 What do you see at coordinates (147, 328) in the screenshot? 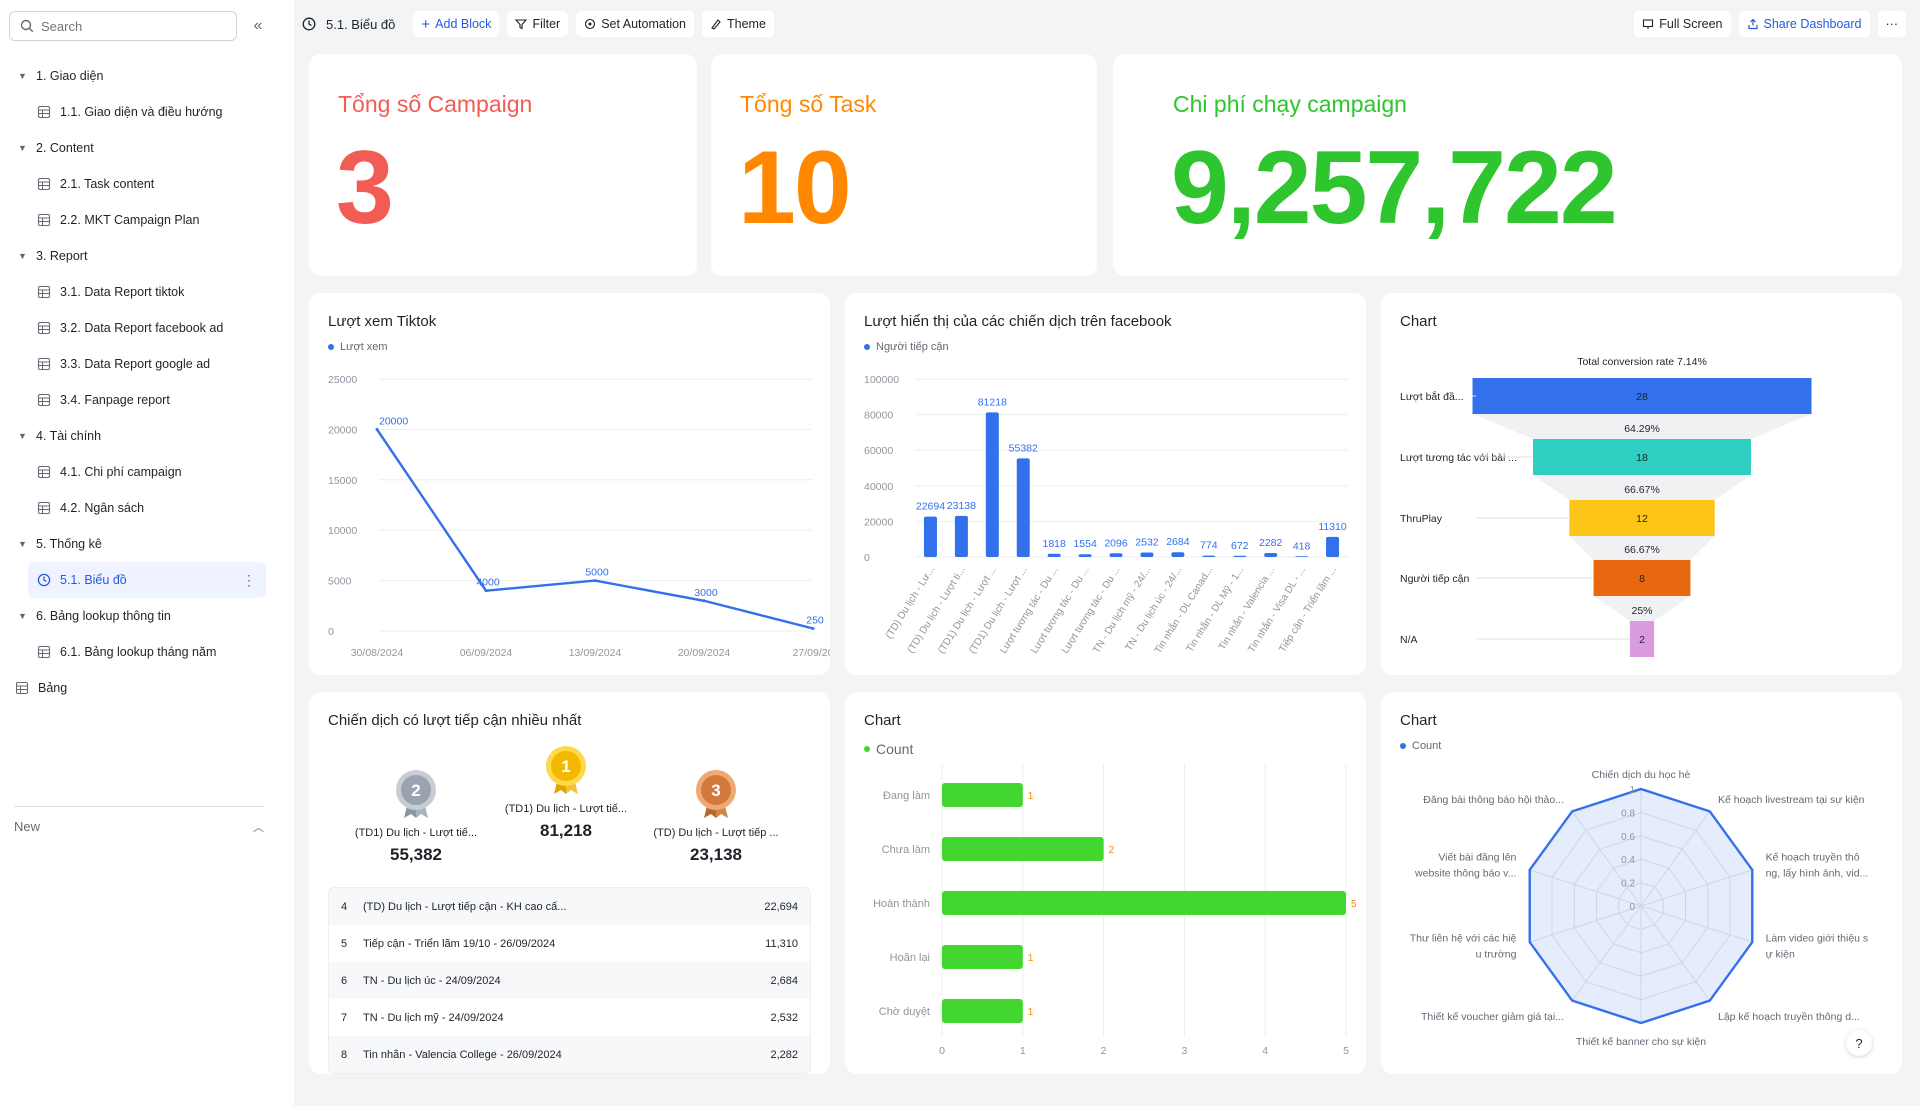
I see `tree-item: 3.2. Data Report facebook ad` at bounding box center [147, 328].